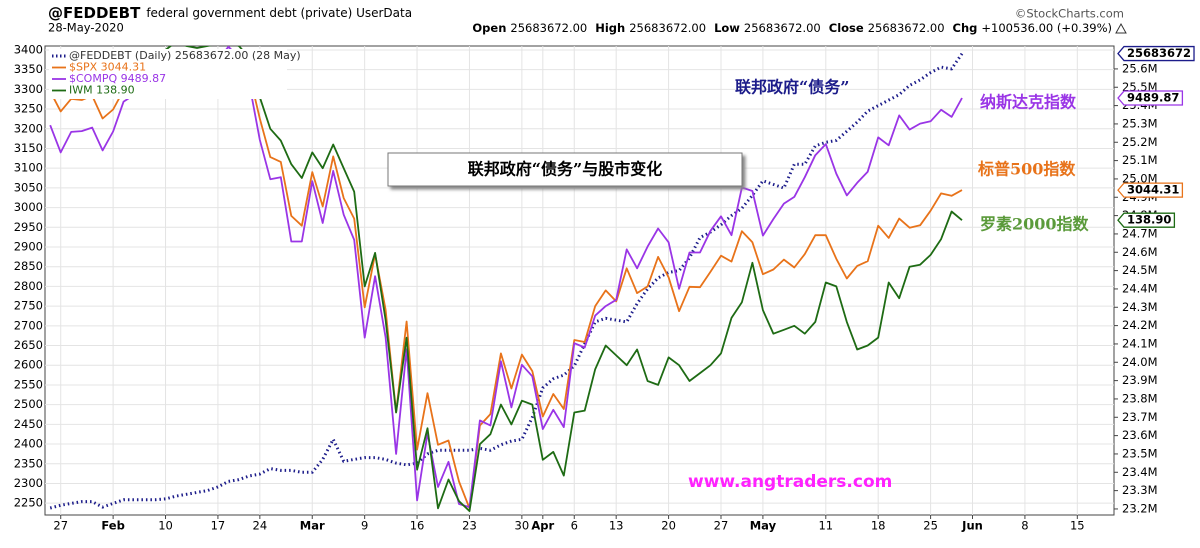 The image size is (1200, 548). I want to click on y-tick-label: 2350, so click(28, 463).